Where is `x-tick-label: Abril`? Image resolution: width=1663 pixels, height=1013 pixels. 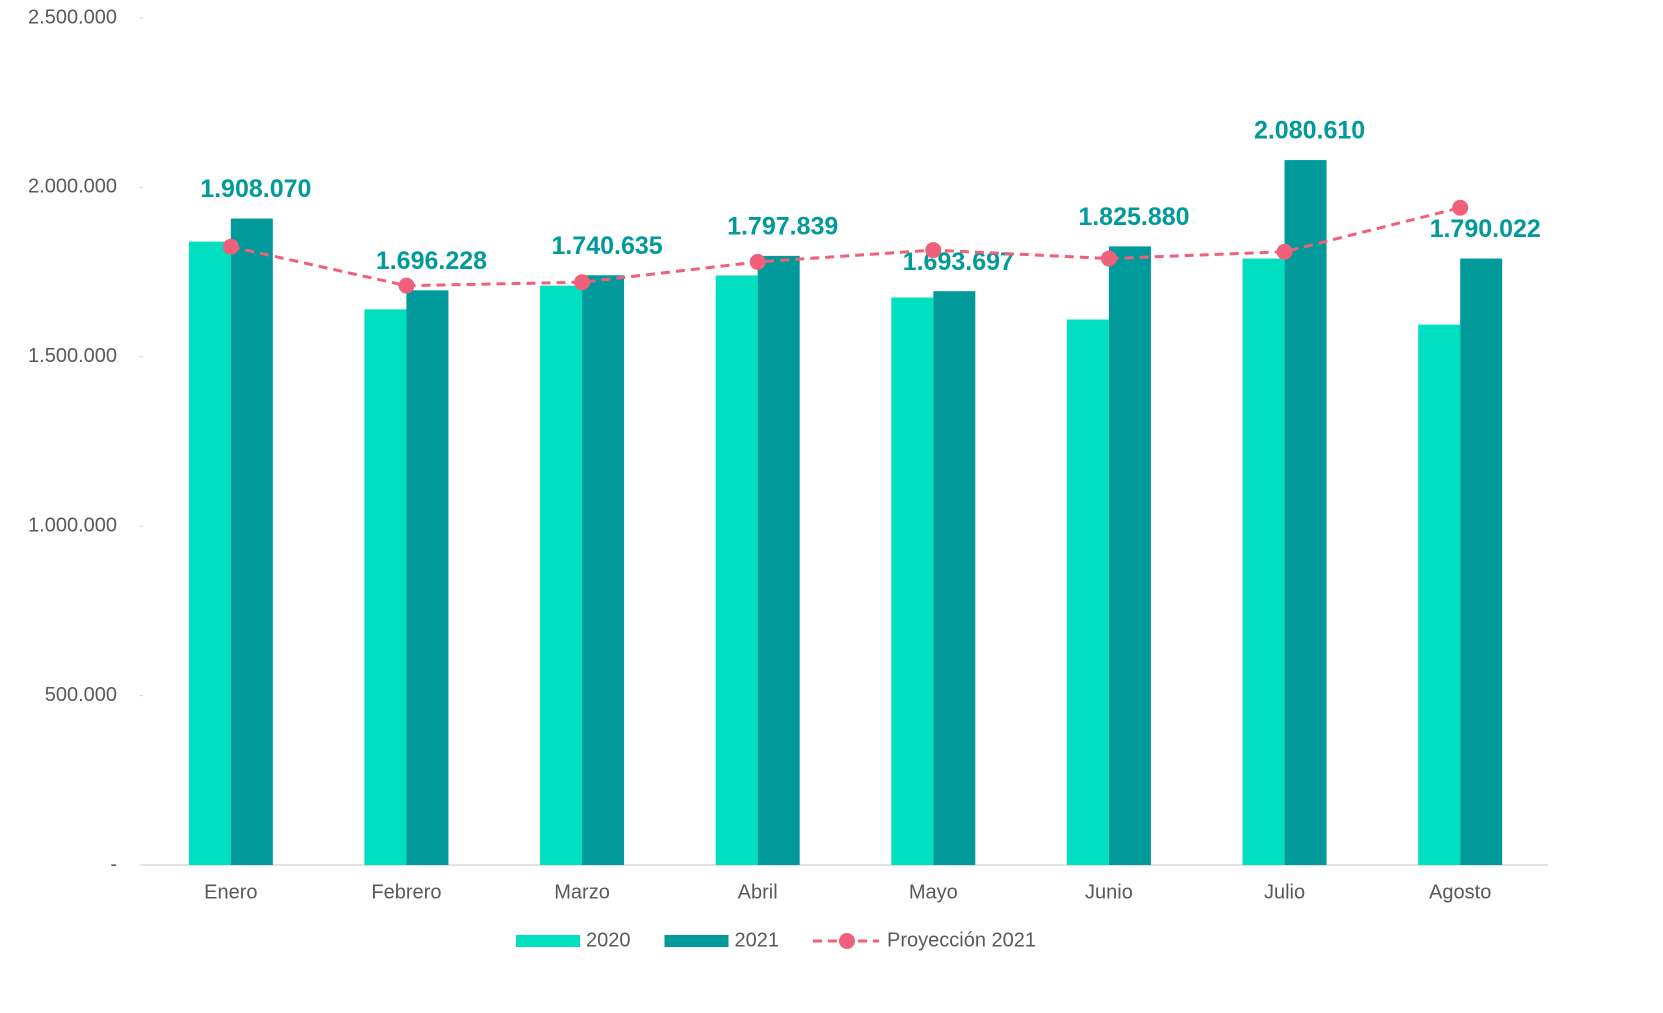 x-tick-label: Abril is located at coordinates (758, 892).